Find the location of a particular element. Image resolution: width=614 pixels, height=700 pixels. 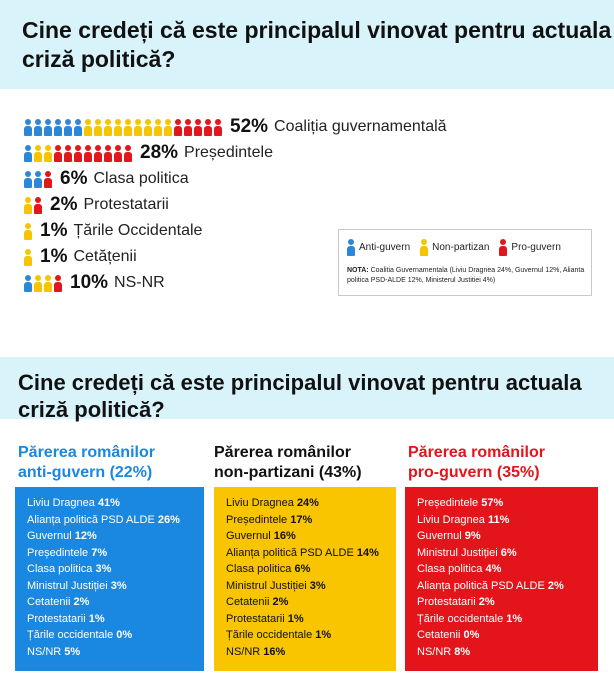

list-item-value: 26% is located at coordinates (168, 519).